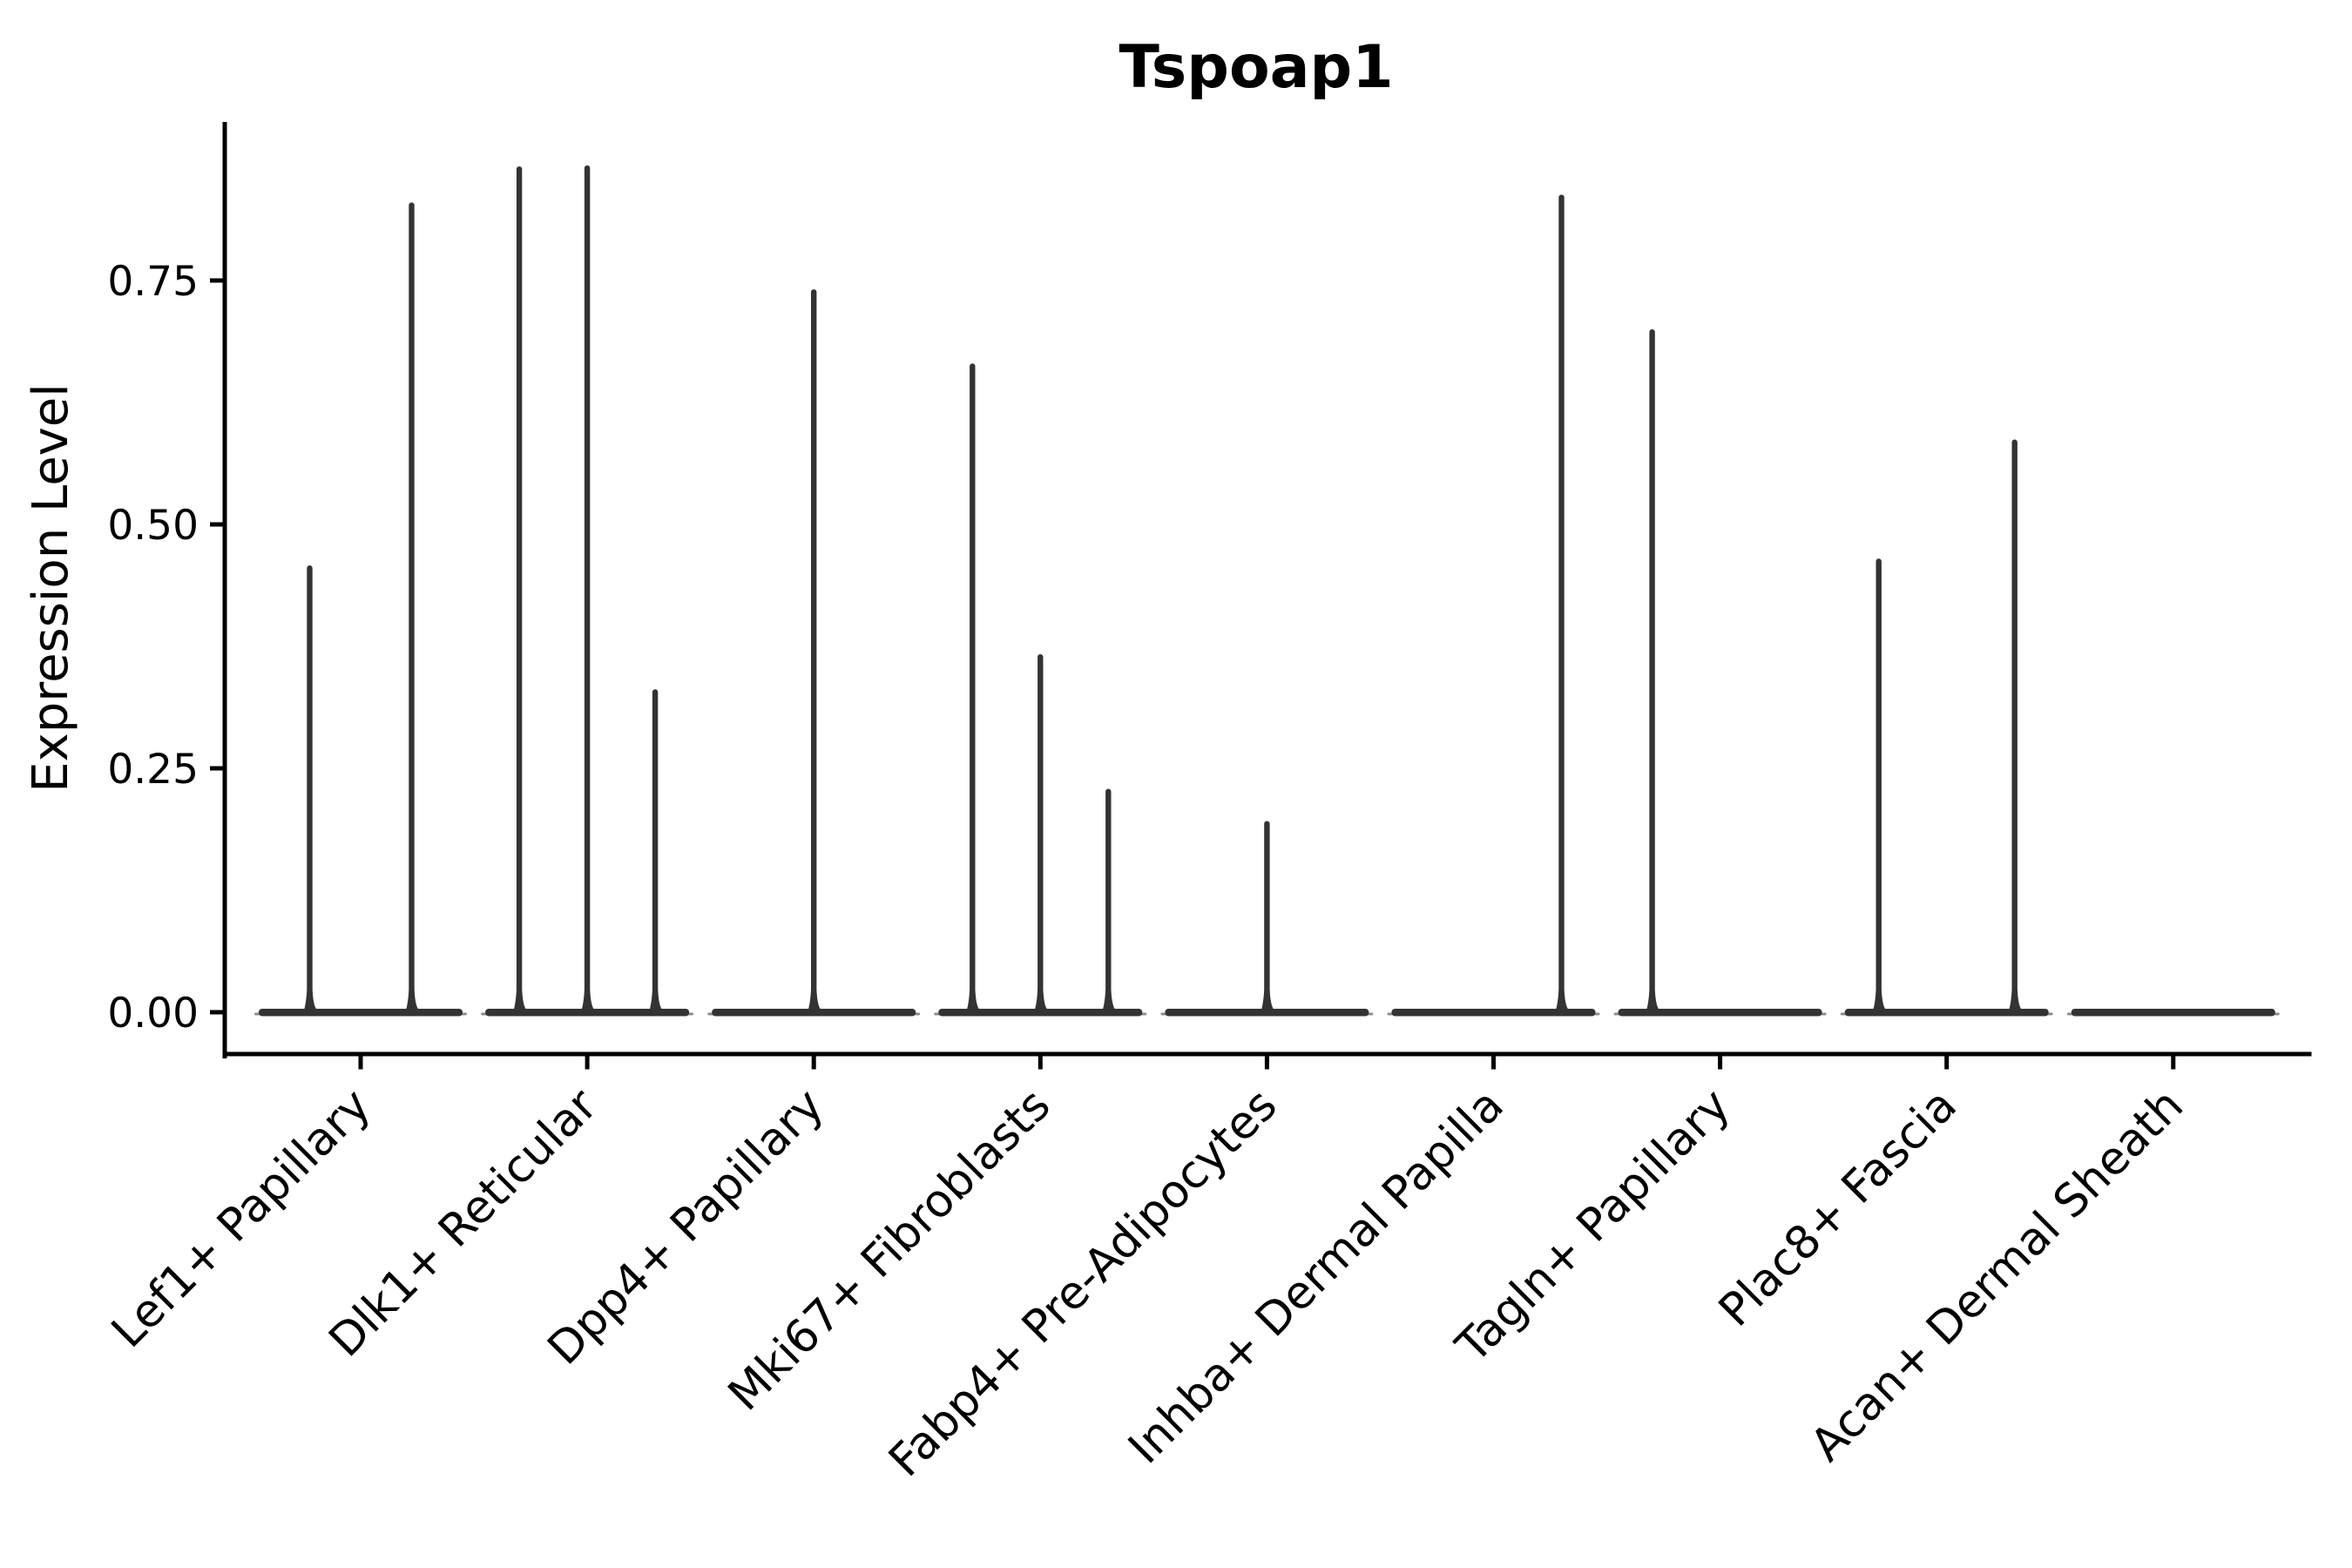 The image size is (2352, 1568). I want to click on y-tick-label: 0.00, so click(153, 1014).